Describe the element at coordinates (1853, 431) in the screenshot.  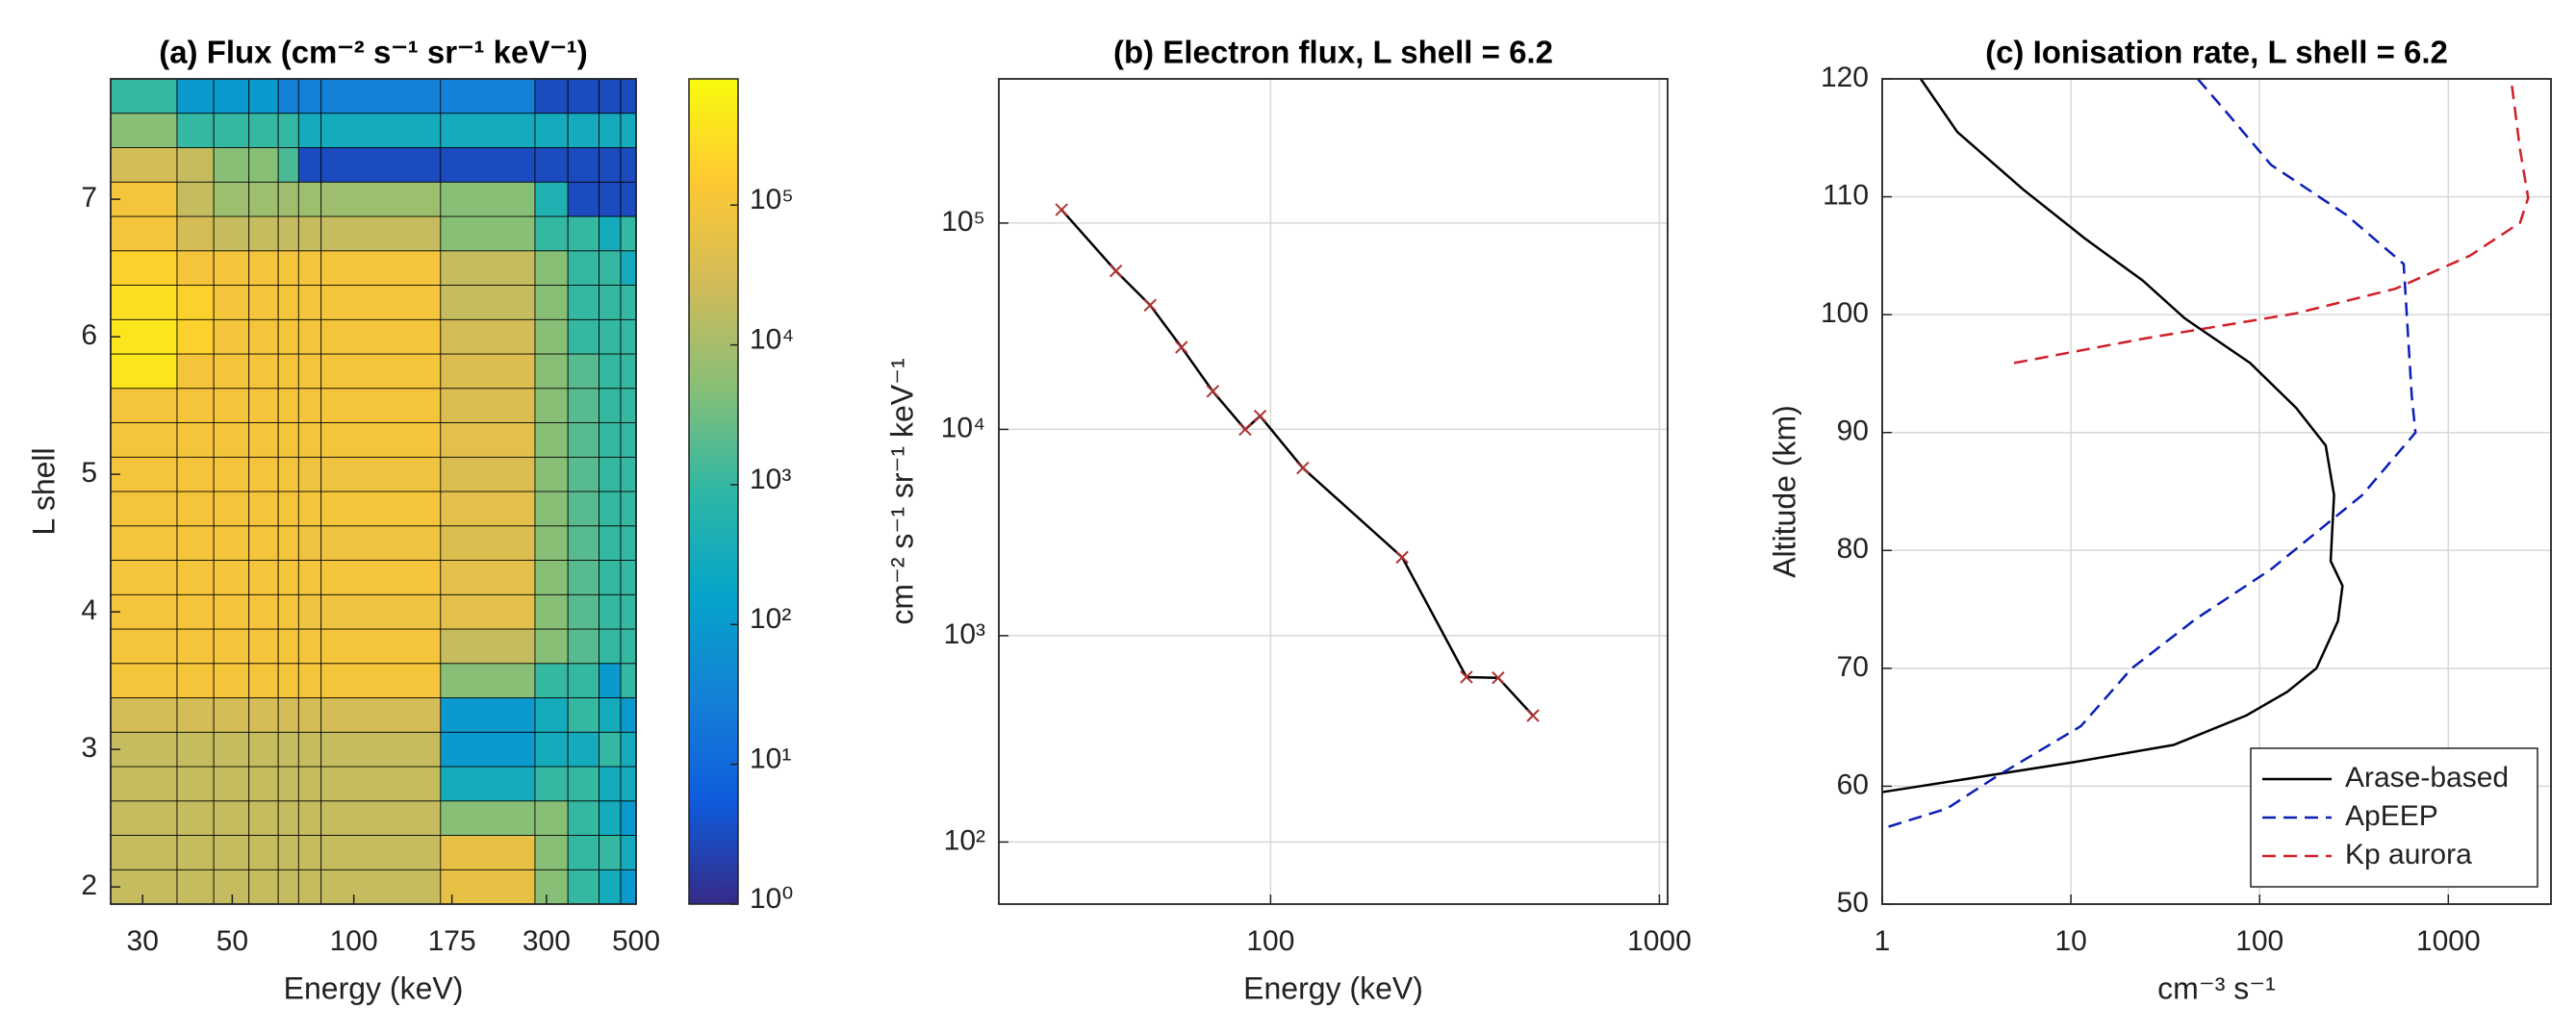
I see `y-tick-label: 90` at that location.